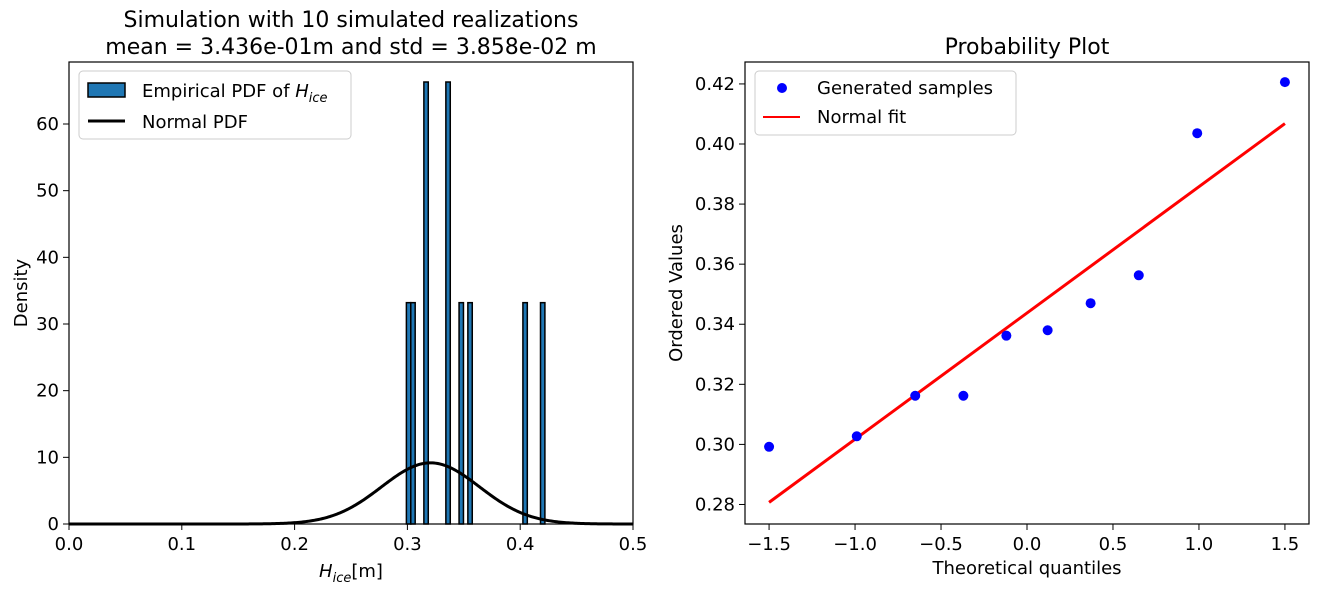 The height and width of the screenshot is (591, 1319). I want to click on histogram-xtick-label: 0.3, so click(407, 544).